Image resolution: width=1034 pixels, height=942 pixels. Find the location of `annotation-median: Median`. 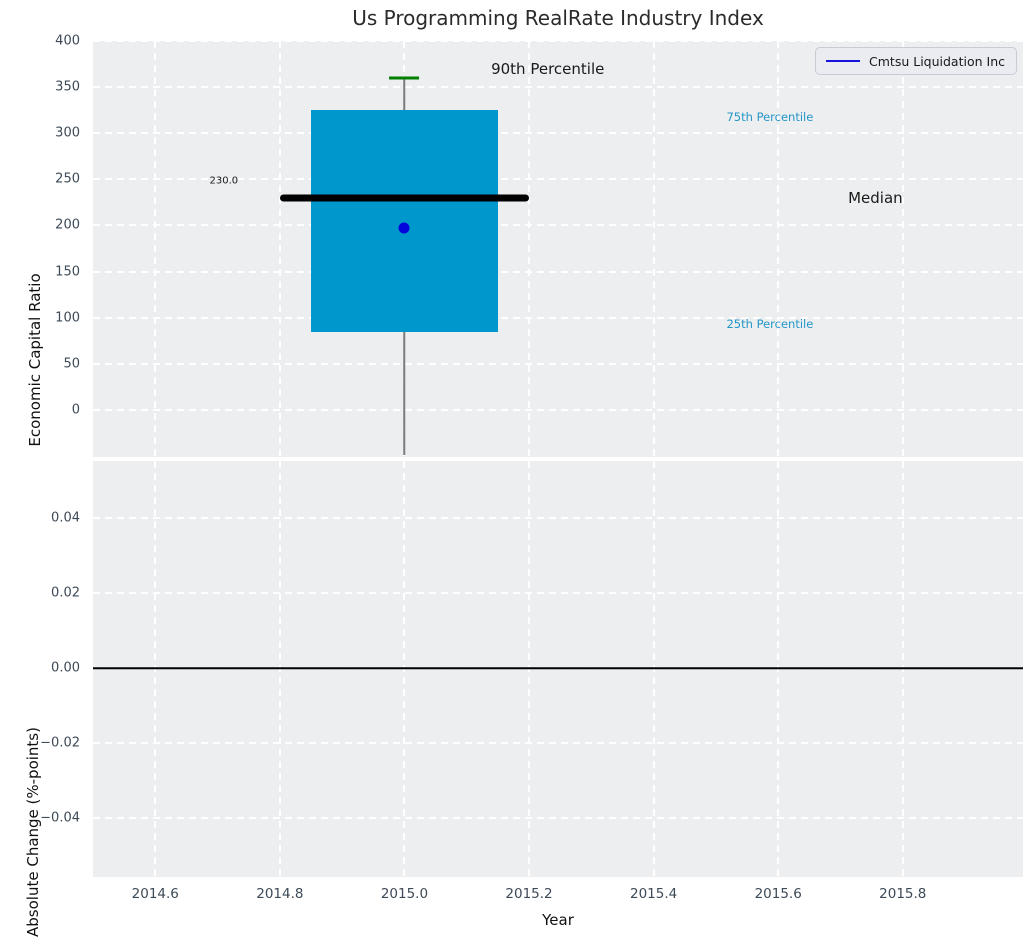

annotation-median: Median is located at coordinates (875, 197).